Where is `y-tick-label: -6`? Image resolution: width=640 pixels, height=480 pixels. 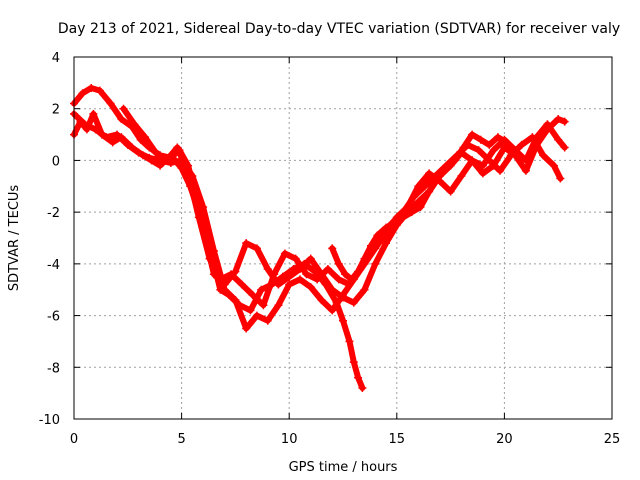
y-tick-label: -6 is located at coordinates (53, 317).